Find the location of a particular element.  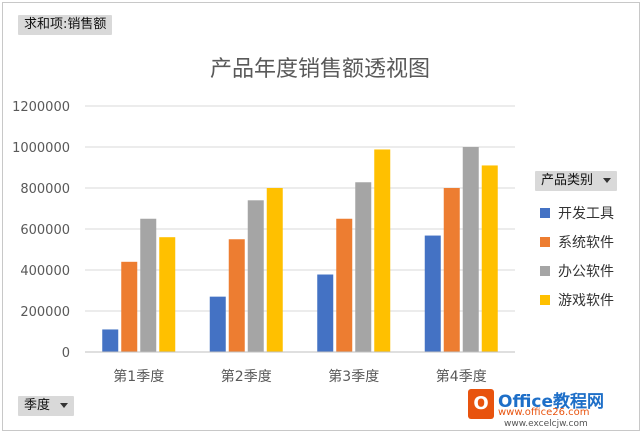

watermark-site2: www.excelcjw.com is located at coordinates (546, 424).